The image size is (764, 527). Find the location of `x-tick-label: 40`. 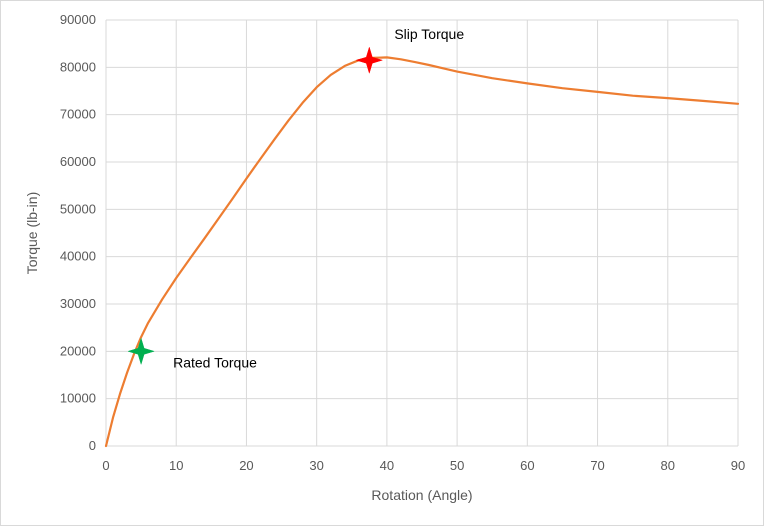

x-tick-label: 40 is located at coordinates (387, 465).